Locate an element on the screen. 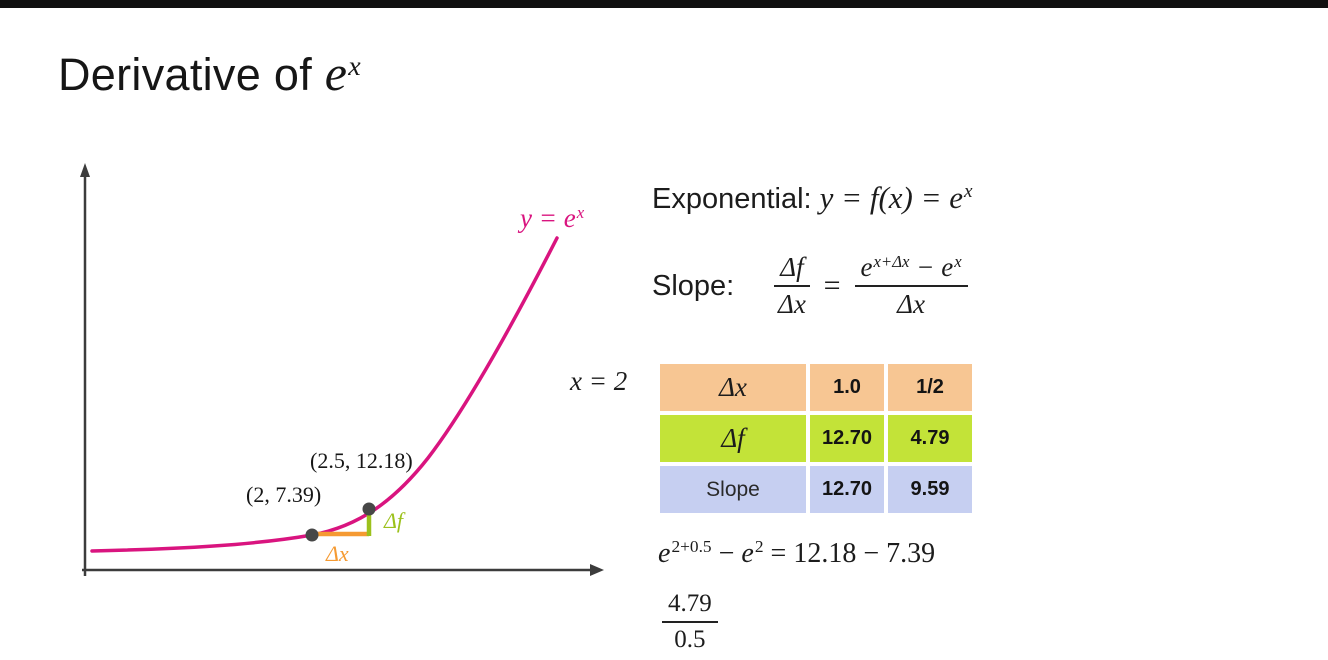  frac-left-numerator: Δf is located at coordinates (792, 270).